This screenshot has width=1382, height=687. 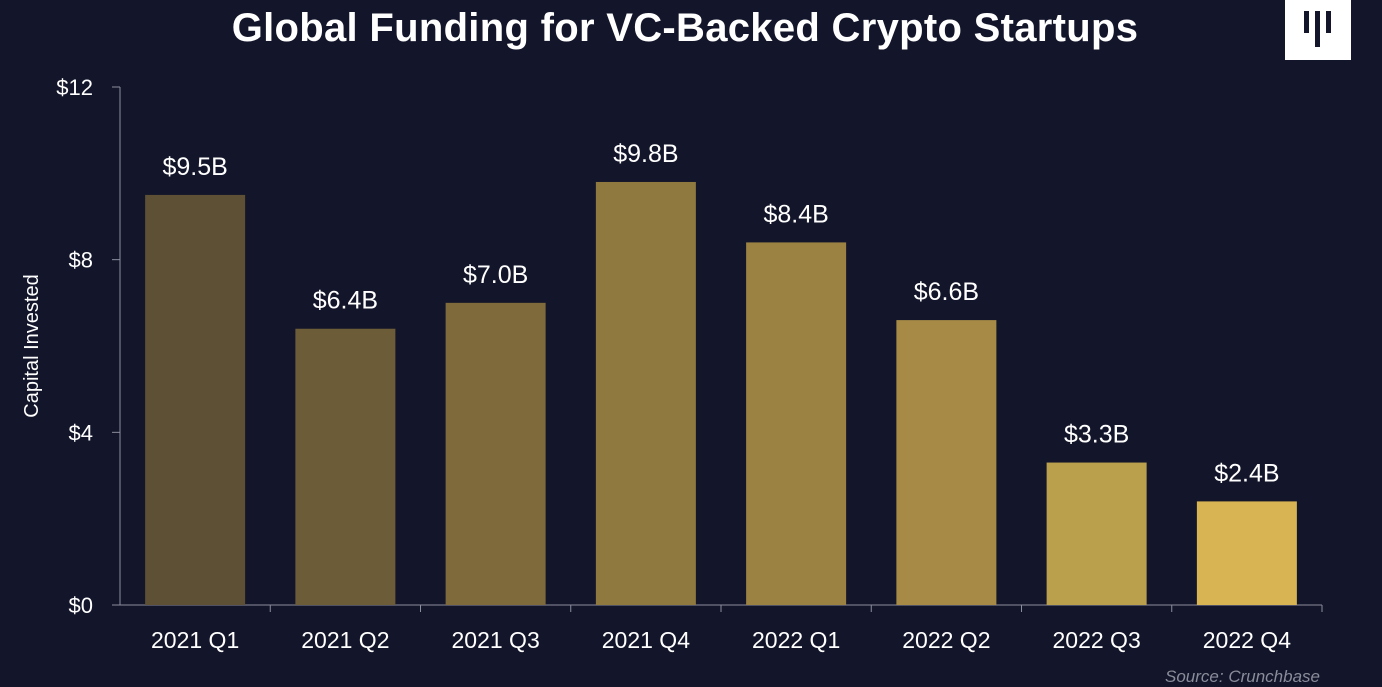 I want to click on y-tick-label: $0, so click(x=81, y=605).